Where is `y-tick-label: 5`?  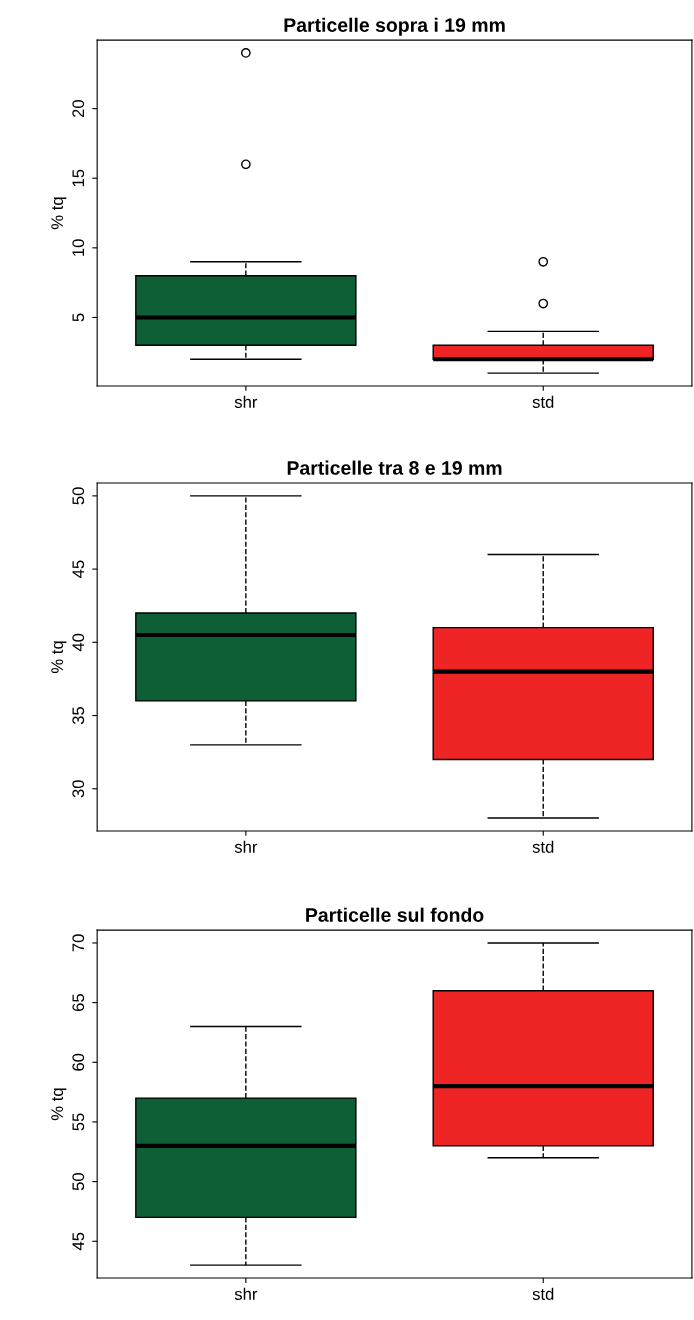
y-tick-label: 5 is located at coordinates (78, 317).